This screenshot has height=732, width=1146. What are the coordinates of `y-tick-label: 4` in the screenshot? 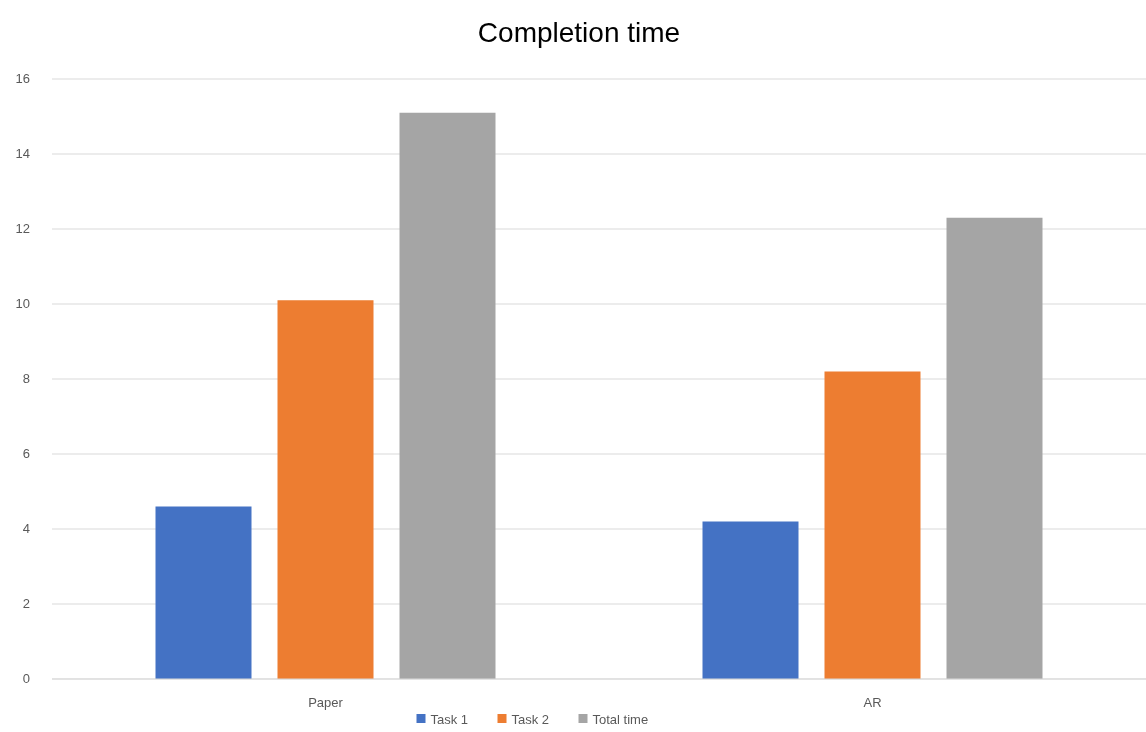 It's located at (26, 528).